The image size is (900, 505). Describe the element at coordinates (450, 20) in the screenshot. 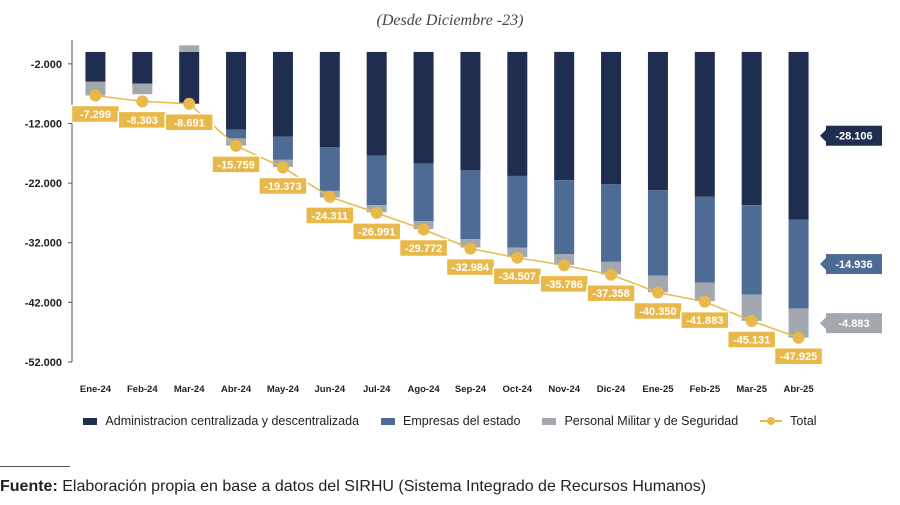

I see `chart-subtitle: (Desde Diciembre -23)` at that location.